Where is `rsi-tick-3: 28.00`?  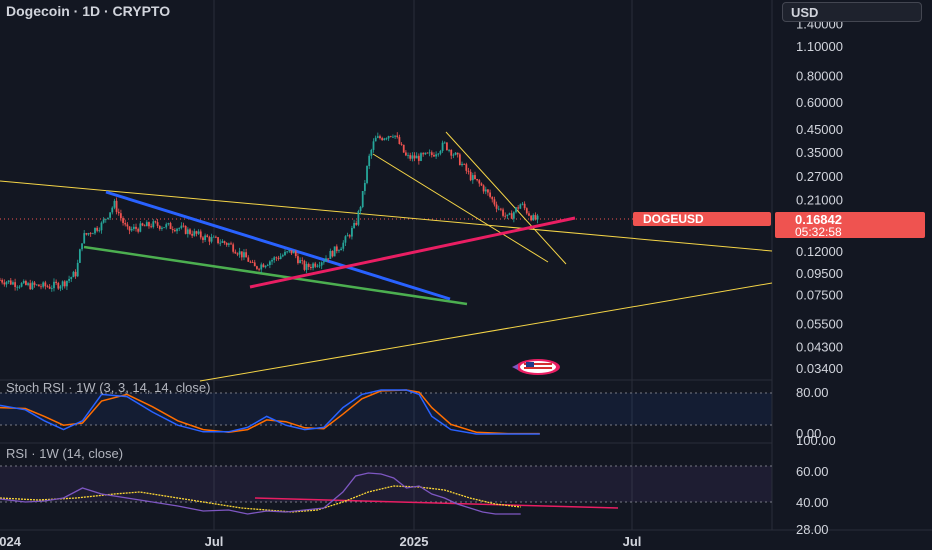 rsi-tick-3: 28.00 is located at coordinates (812, 529).